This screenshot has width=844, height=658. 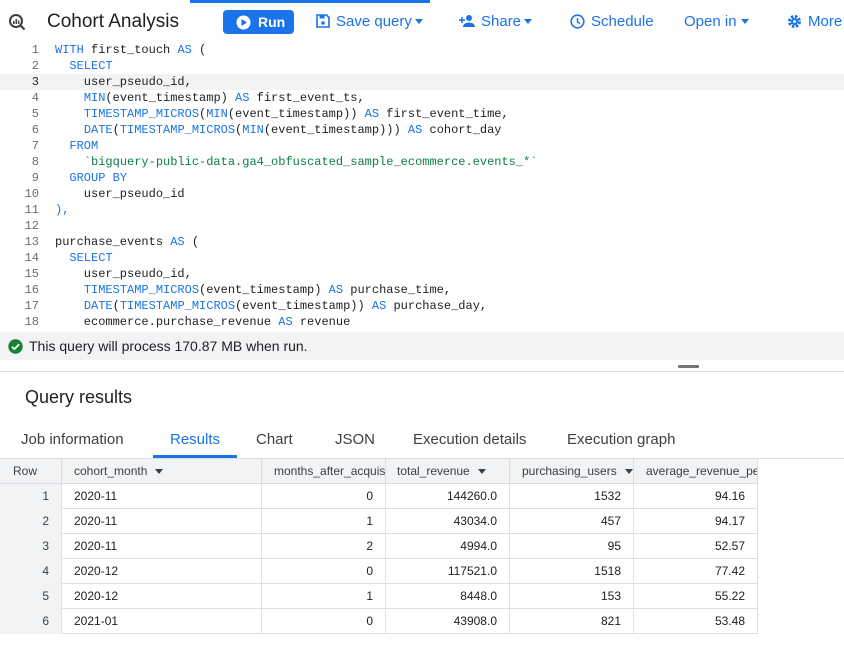 What do you see at coordinates (31, 274) in the screenshot?
I see `line-number: 15` at bounding box center [31, 274].